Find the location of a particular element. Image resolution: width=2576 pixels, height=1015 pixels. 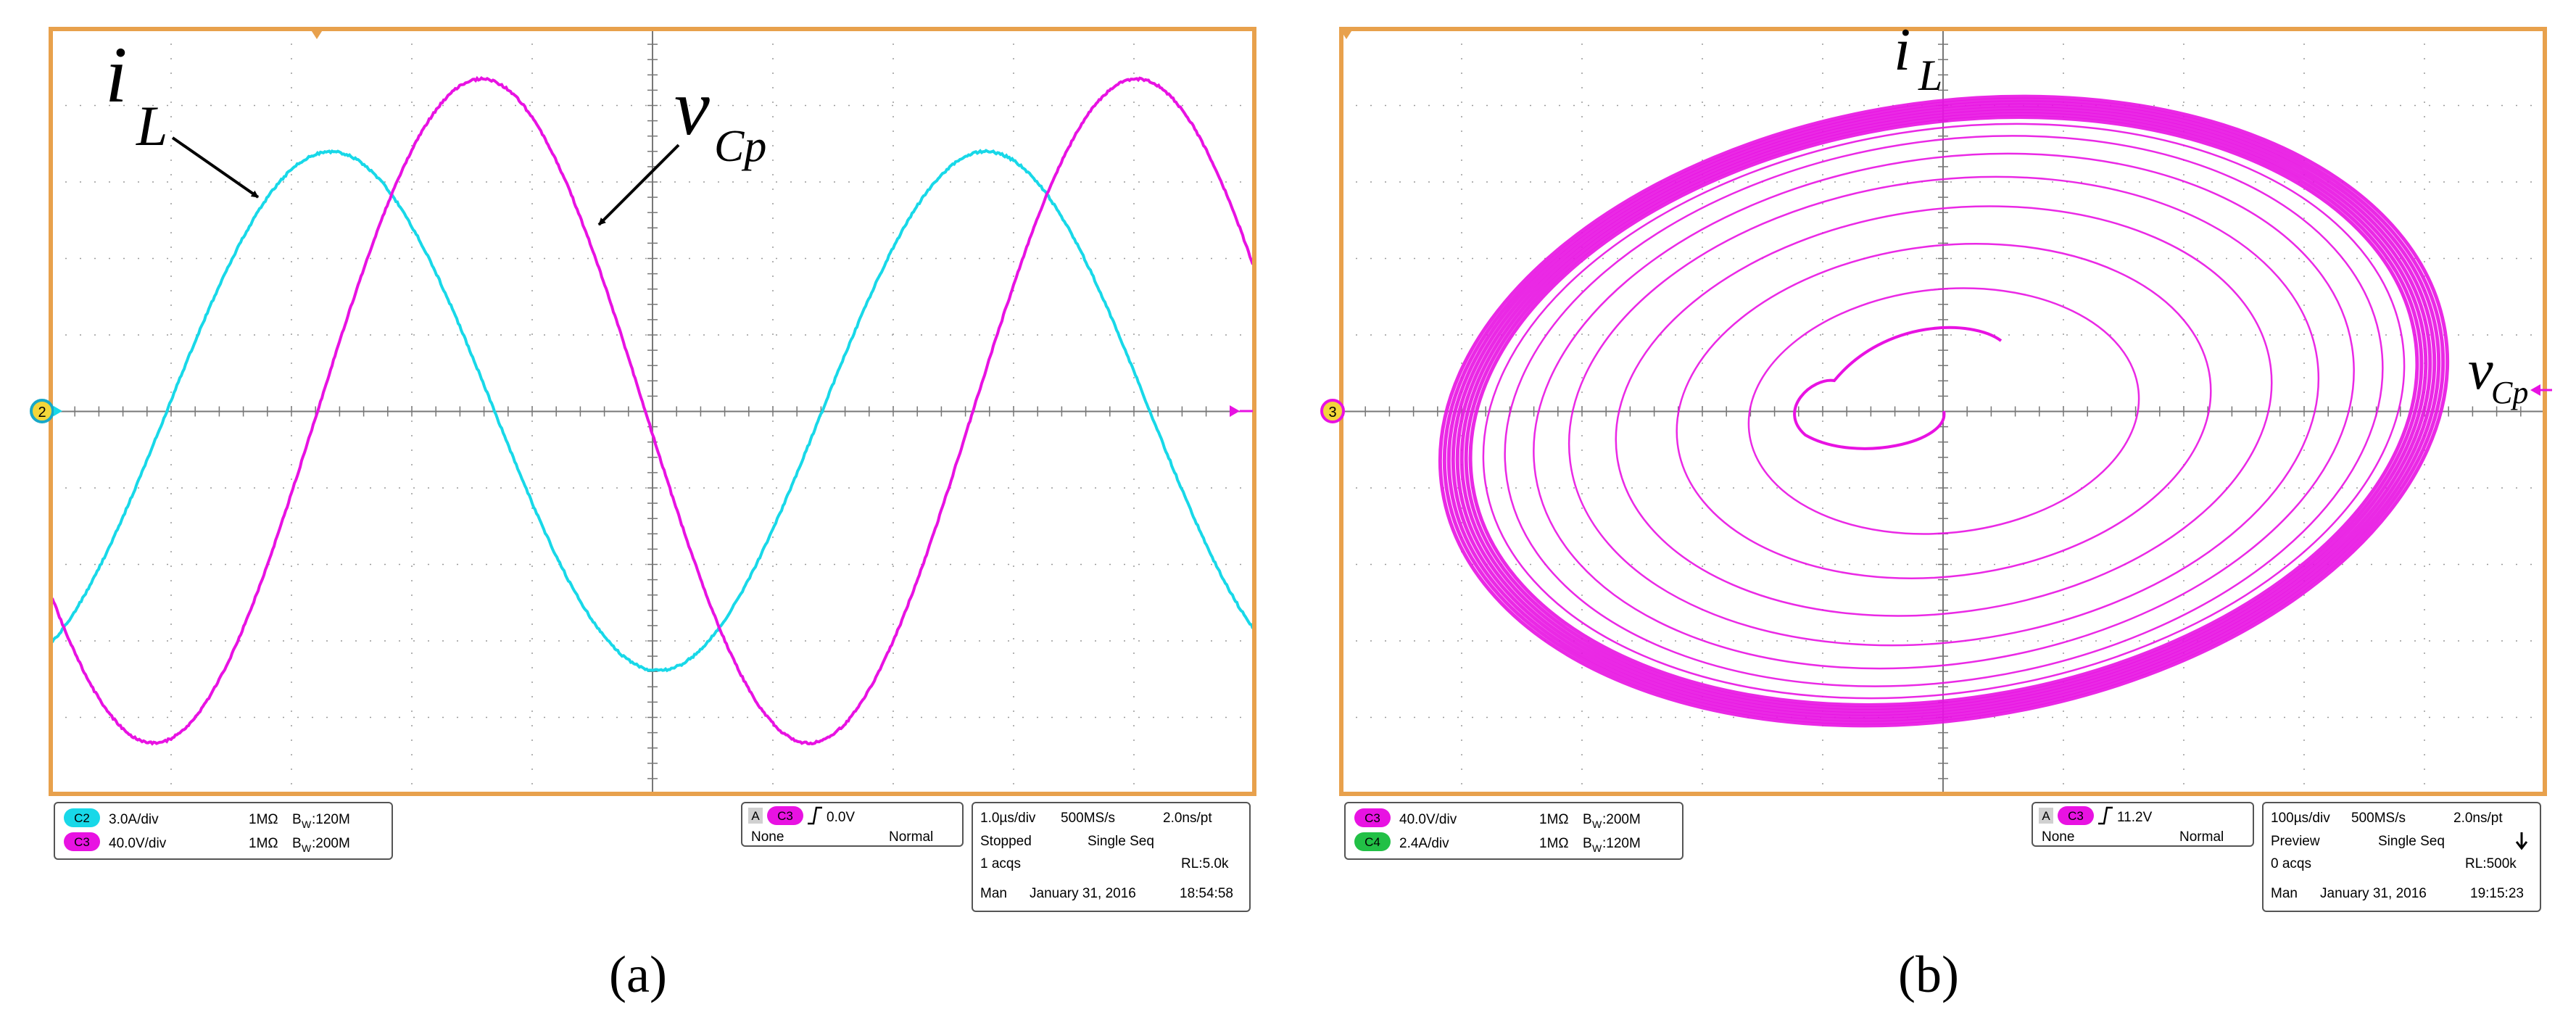

ch4-bw-b-b: B is located at coordinates (1588, 843).